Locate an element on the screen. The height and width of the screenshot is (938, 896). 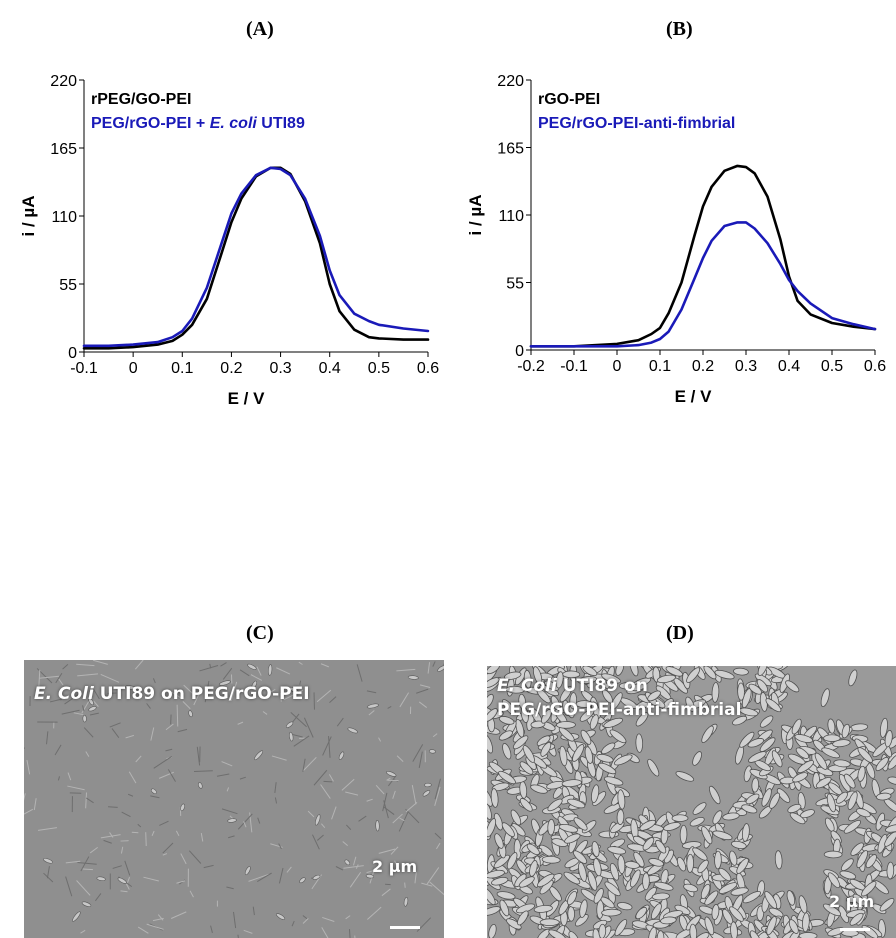
sem-image-c: E. Coli UTI89 on PEG/rGO-PEI 2 µm is located at coordinates (234, 799).